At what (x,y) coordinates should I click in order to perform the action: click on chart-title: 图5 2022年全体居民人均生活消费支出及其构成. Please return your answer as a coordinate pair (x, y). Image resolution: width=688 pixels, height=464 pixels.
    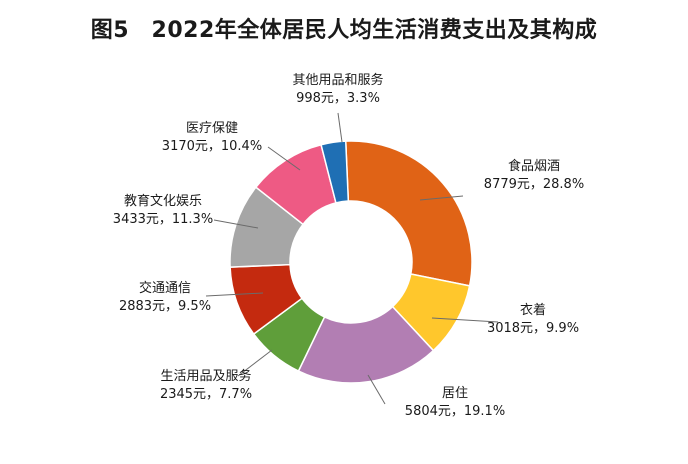
    Looking at the image, I should click on (344, 30).